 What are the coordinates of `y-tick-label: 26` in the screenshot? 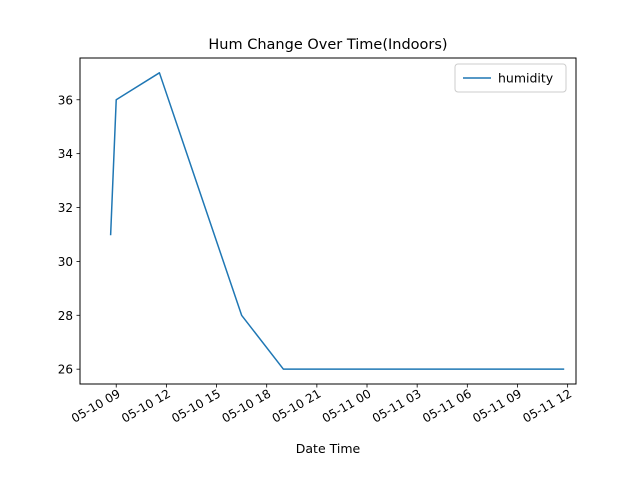 It's located at (65, 370).